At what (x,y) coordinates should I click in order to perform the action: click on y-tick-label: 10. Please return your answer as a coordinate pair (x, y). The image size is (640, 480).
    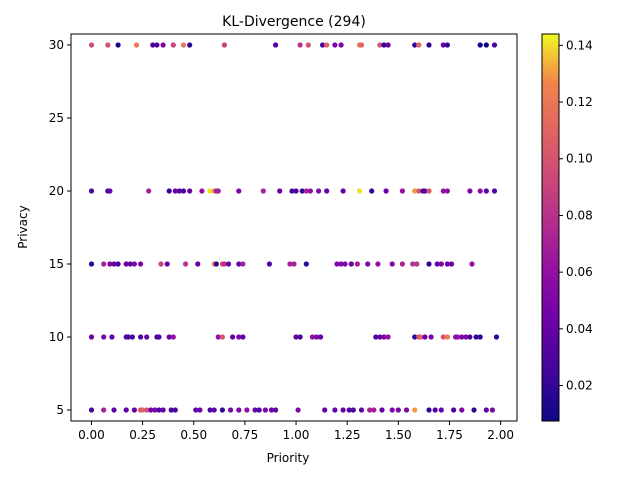
    Looking at the image, I should click on (56, 337).